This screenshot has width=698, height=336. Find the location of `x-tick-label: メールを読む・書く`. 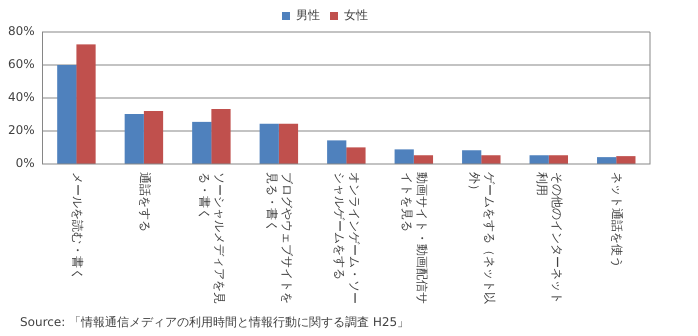

x-tick-label: メールを読む・書く is located at coordinates (77, 226).